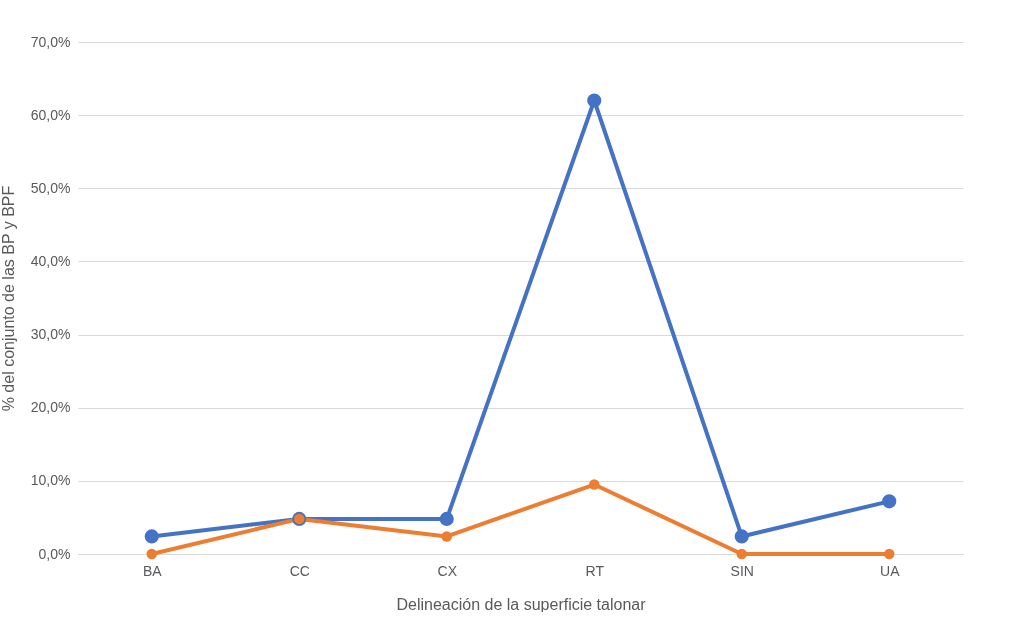  Describe the element at coordinates (595, 570) in the screenshot. I see `x-tick-label: RT` at that location.